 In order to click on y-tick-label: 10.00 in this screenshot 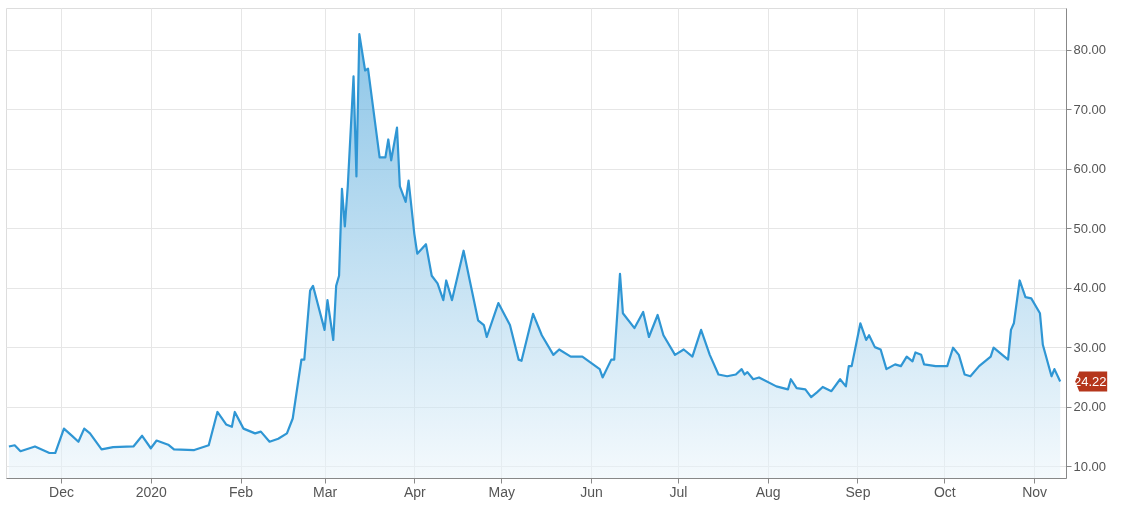, I will do `click(1090, 466)`.